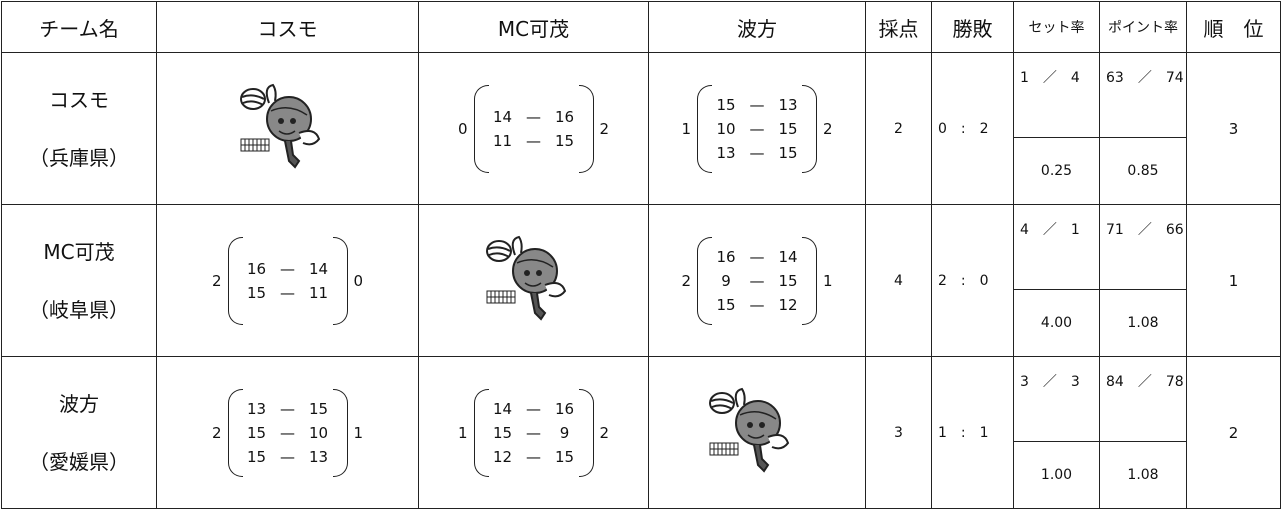  What do you see at coordinates (726, 128) in the screenshot?
I see `score-home: 10` at bounding box center [726, 128].